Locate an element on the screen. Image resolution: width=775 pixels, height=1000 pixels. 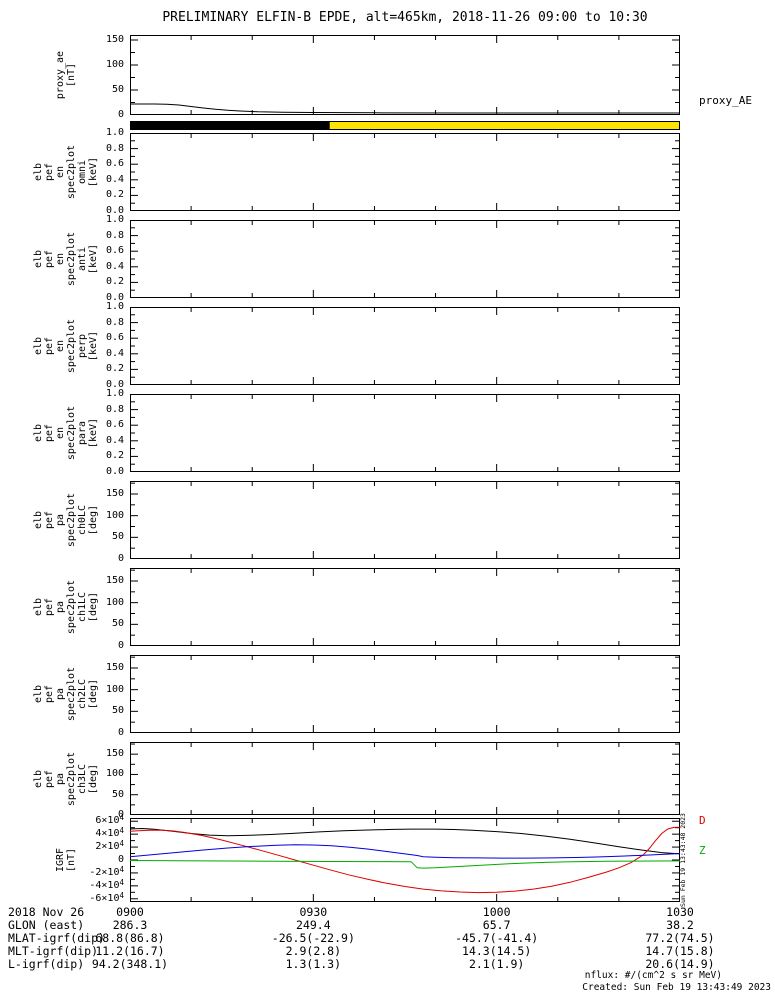
ephemeris-value: 11.2(16.7) is located at coordinates (130, 951).